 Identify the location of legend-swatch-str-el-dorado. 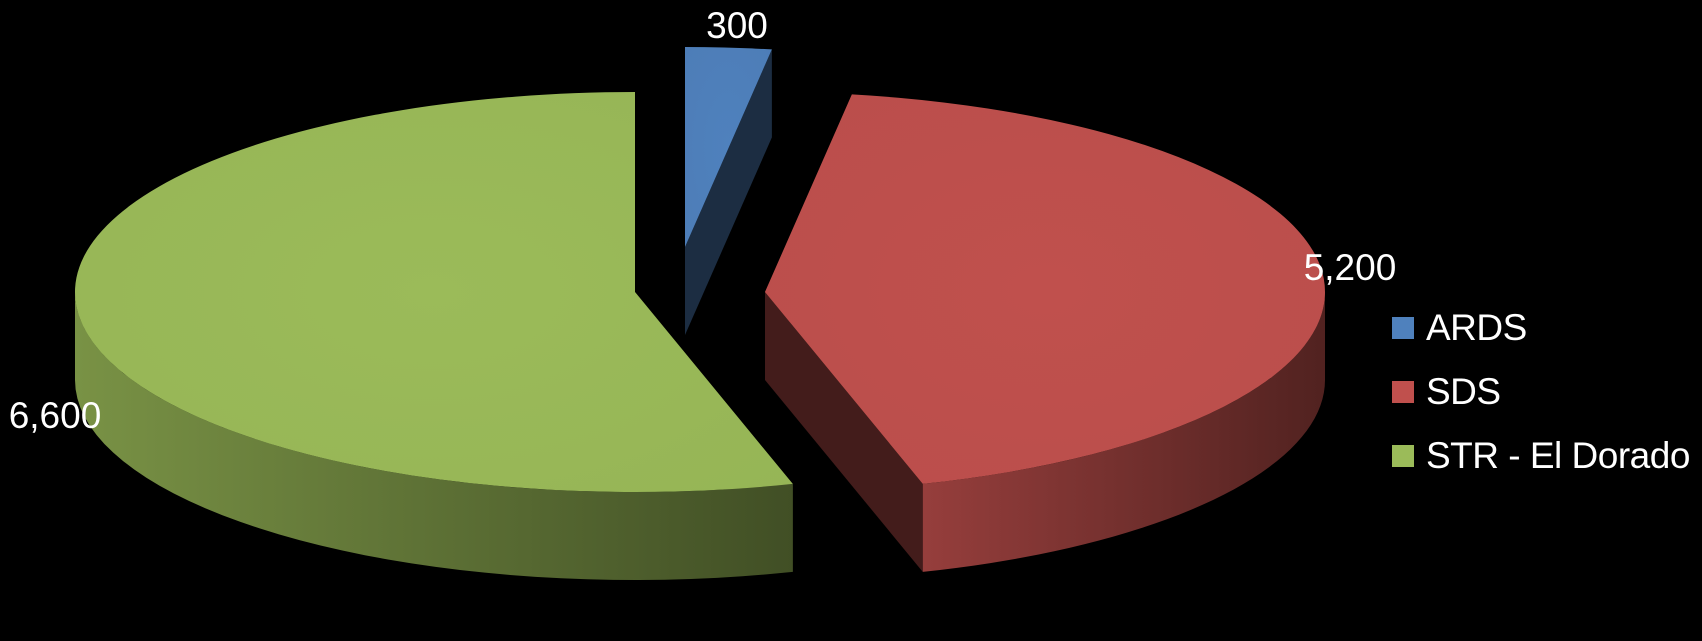
(1403, 456).